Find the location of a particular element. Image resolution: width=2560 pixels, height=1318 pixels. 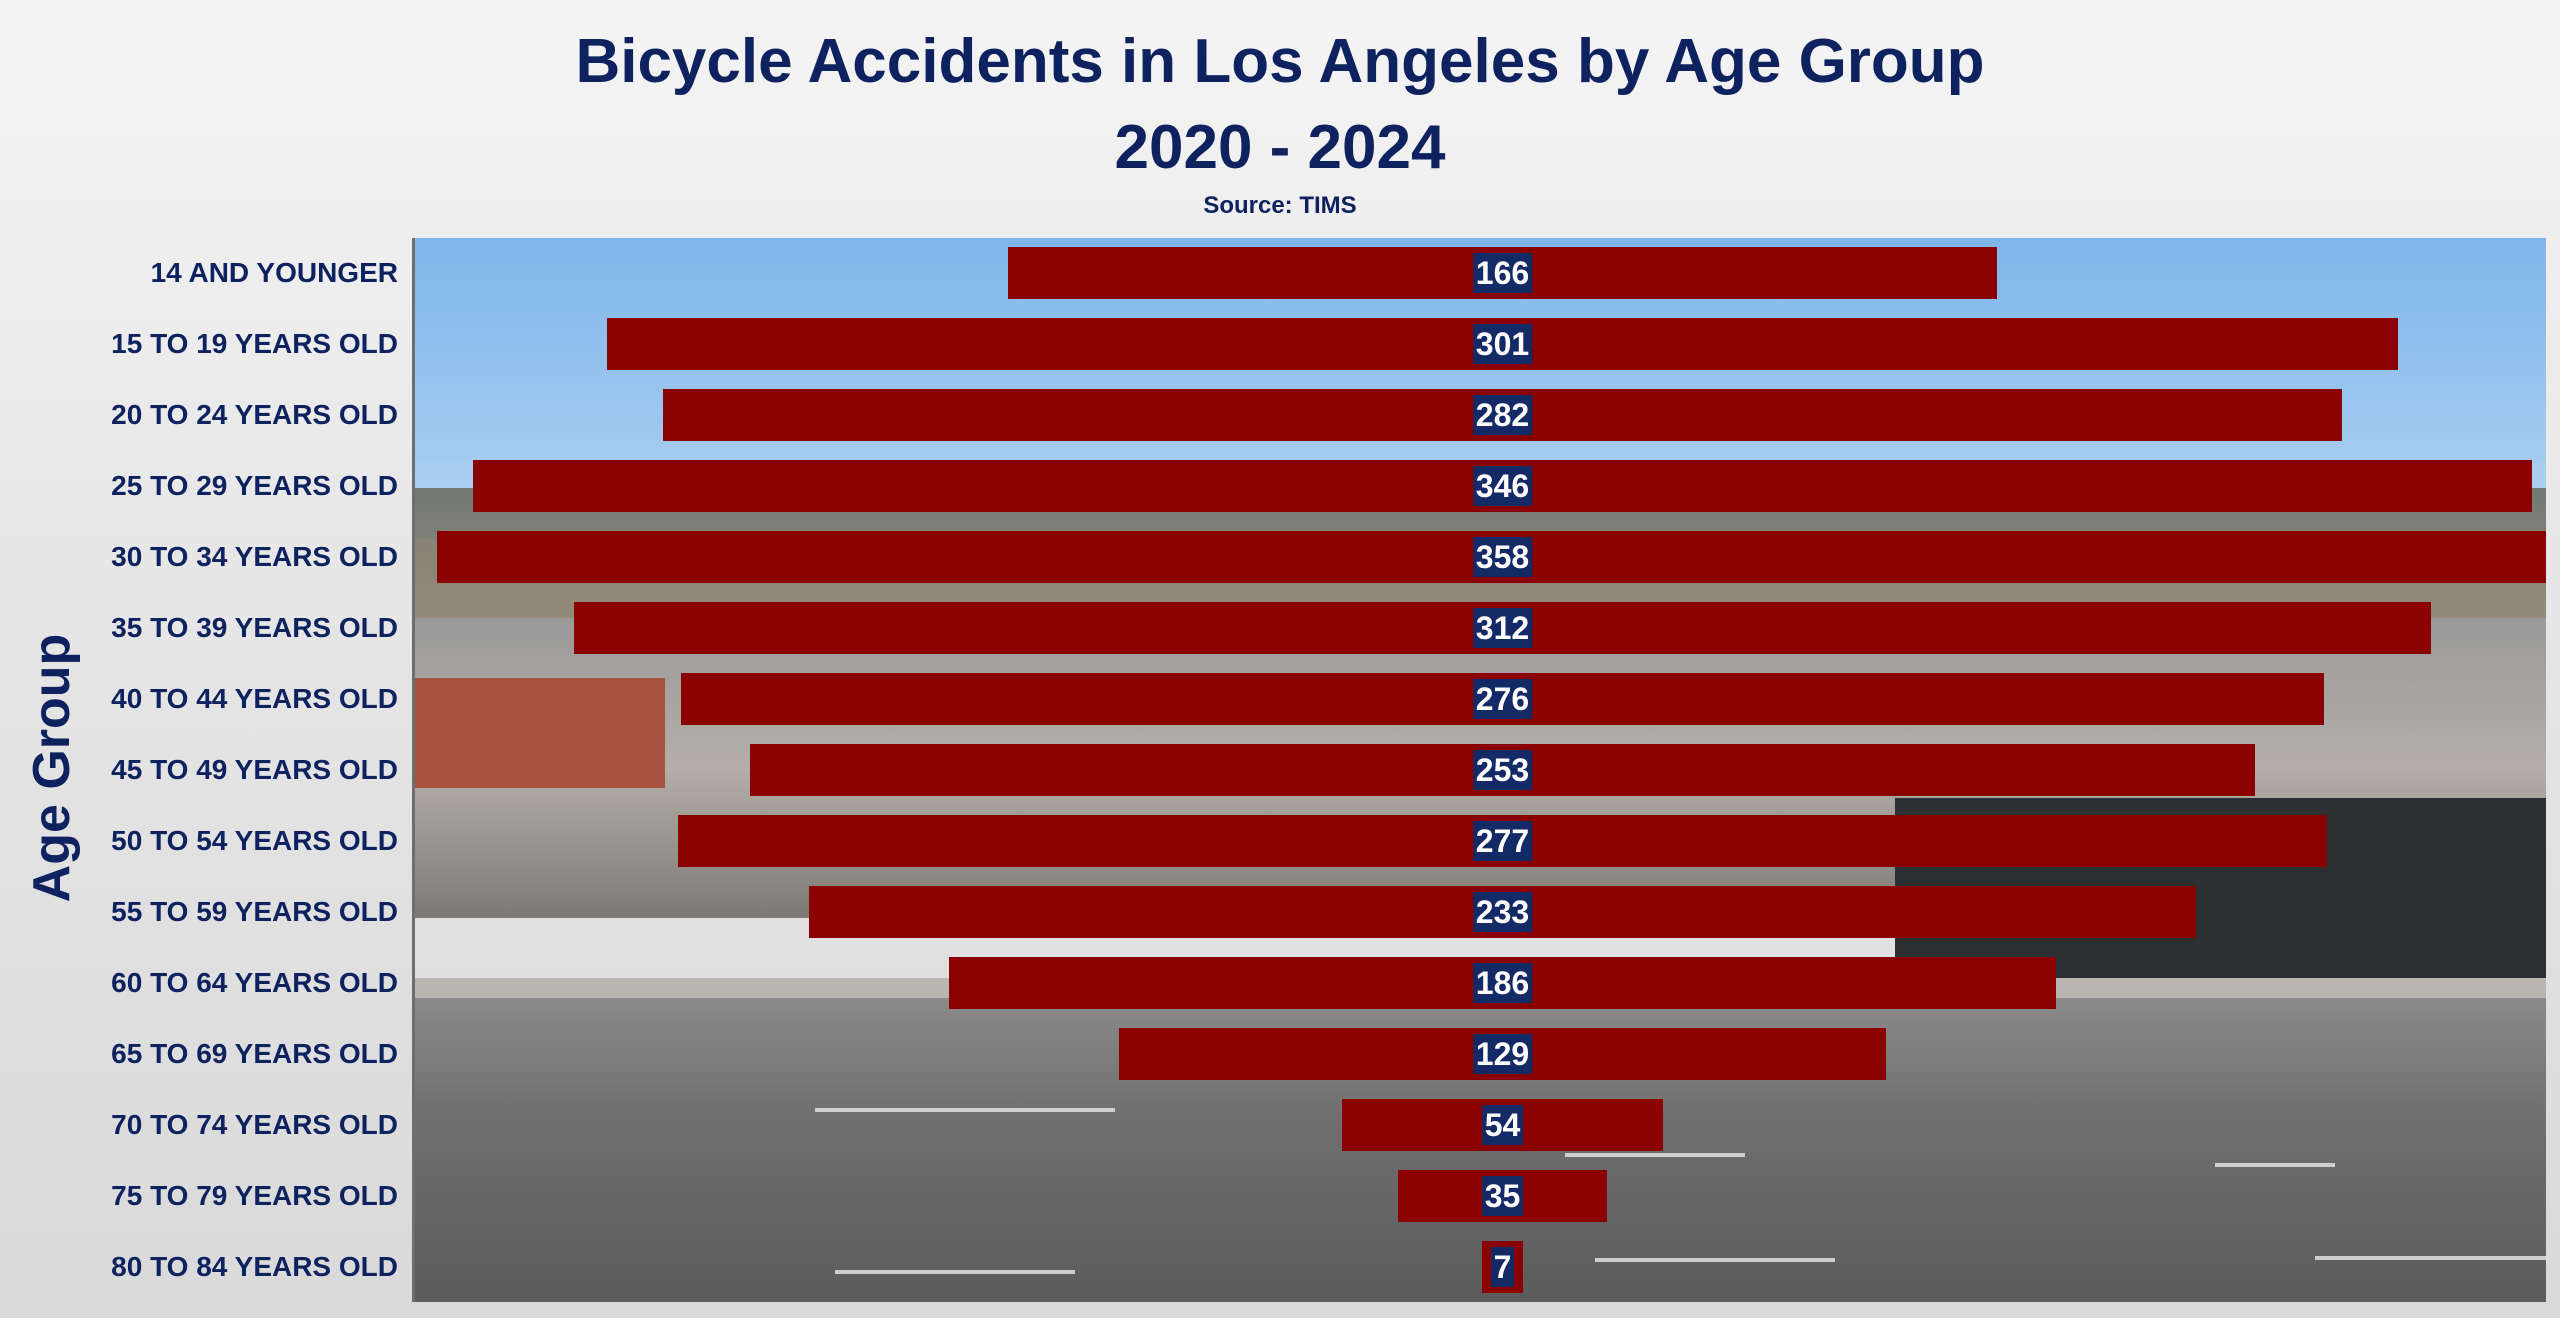

category-label: 35 TO 39 YEARS OLD is located at coordinates (254, 628).